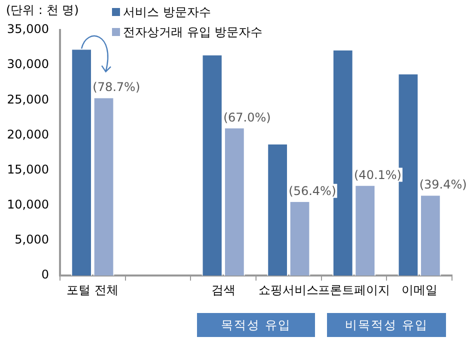  I want to click on legend-label: 전자상거래 유입 방문자수, so click(193, 32).